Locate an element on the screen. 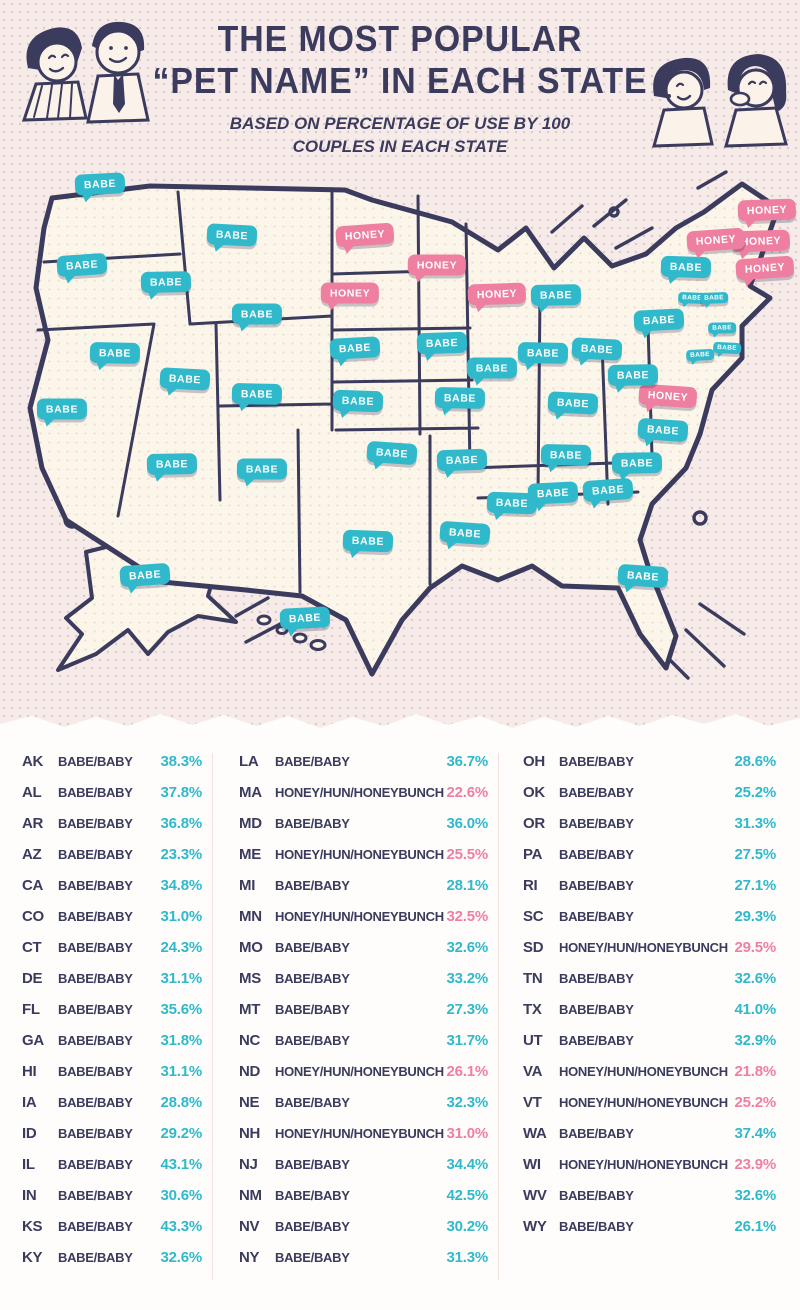 Image resolution: width=800 pixels, height=1310 pixels. pet-name-percent: 27.5% is located at coordinates (755, 854).